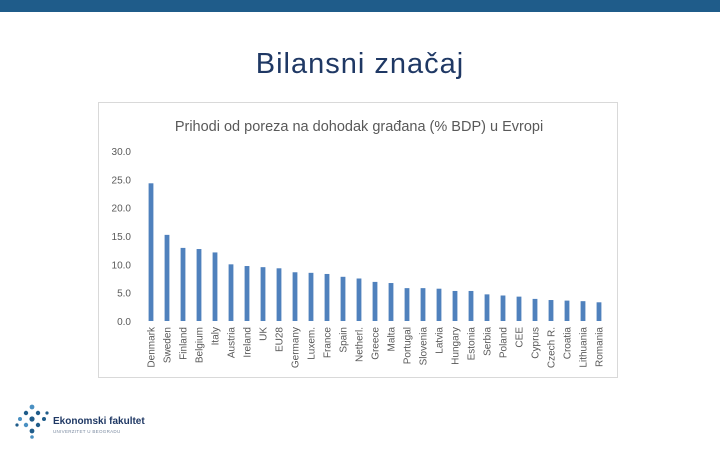 The width and height of the screenshot is (720, 450). What do you see at coordinates (536, 343) in the screenshot?
I see `x-tick-label-24: Cyprus` at bounding box center [536, 343].